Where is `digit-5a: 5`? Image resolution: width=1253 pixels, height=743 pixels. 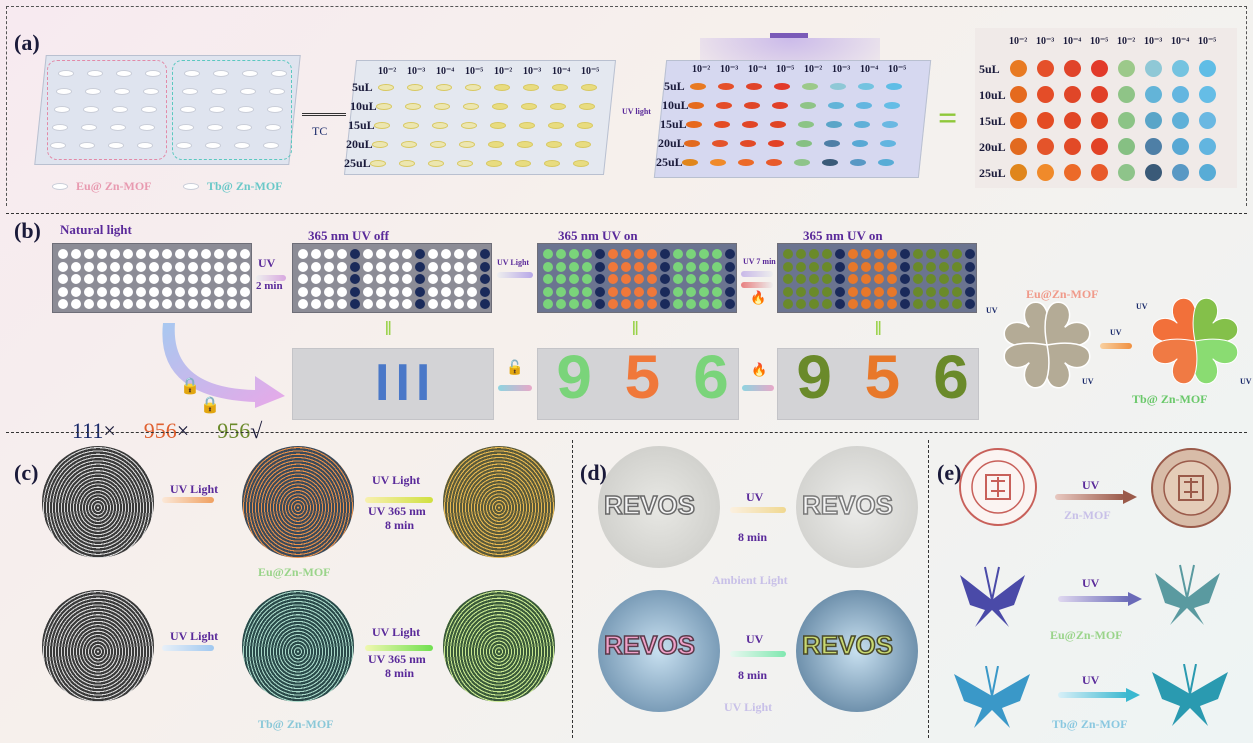
digit-5a: 5 is located at coordinates (642, 382).